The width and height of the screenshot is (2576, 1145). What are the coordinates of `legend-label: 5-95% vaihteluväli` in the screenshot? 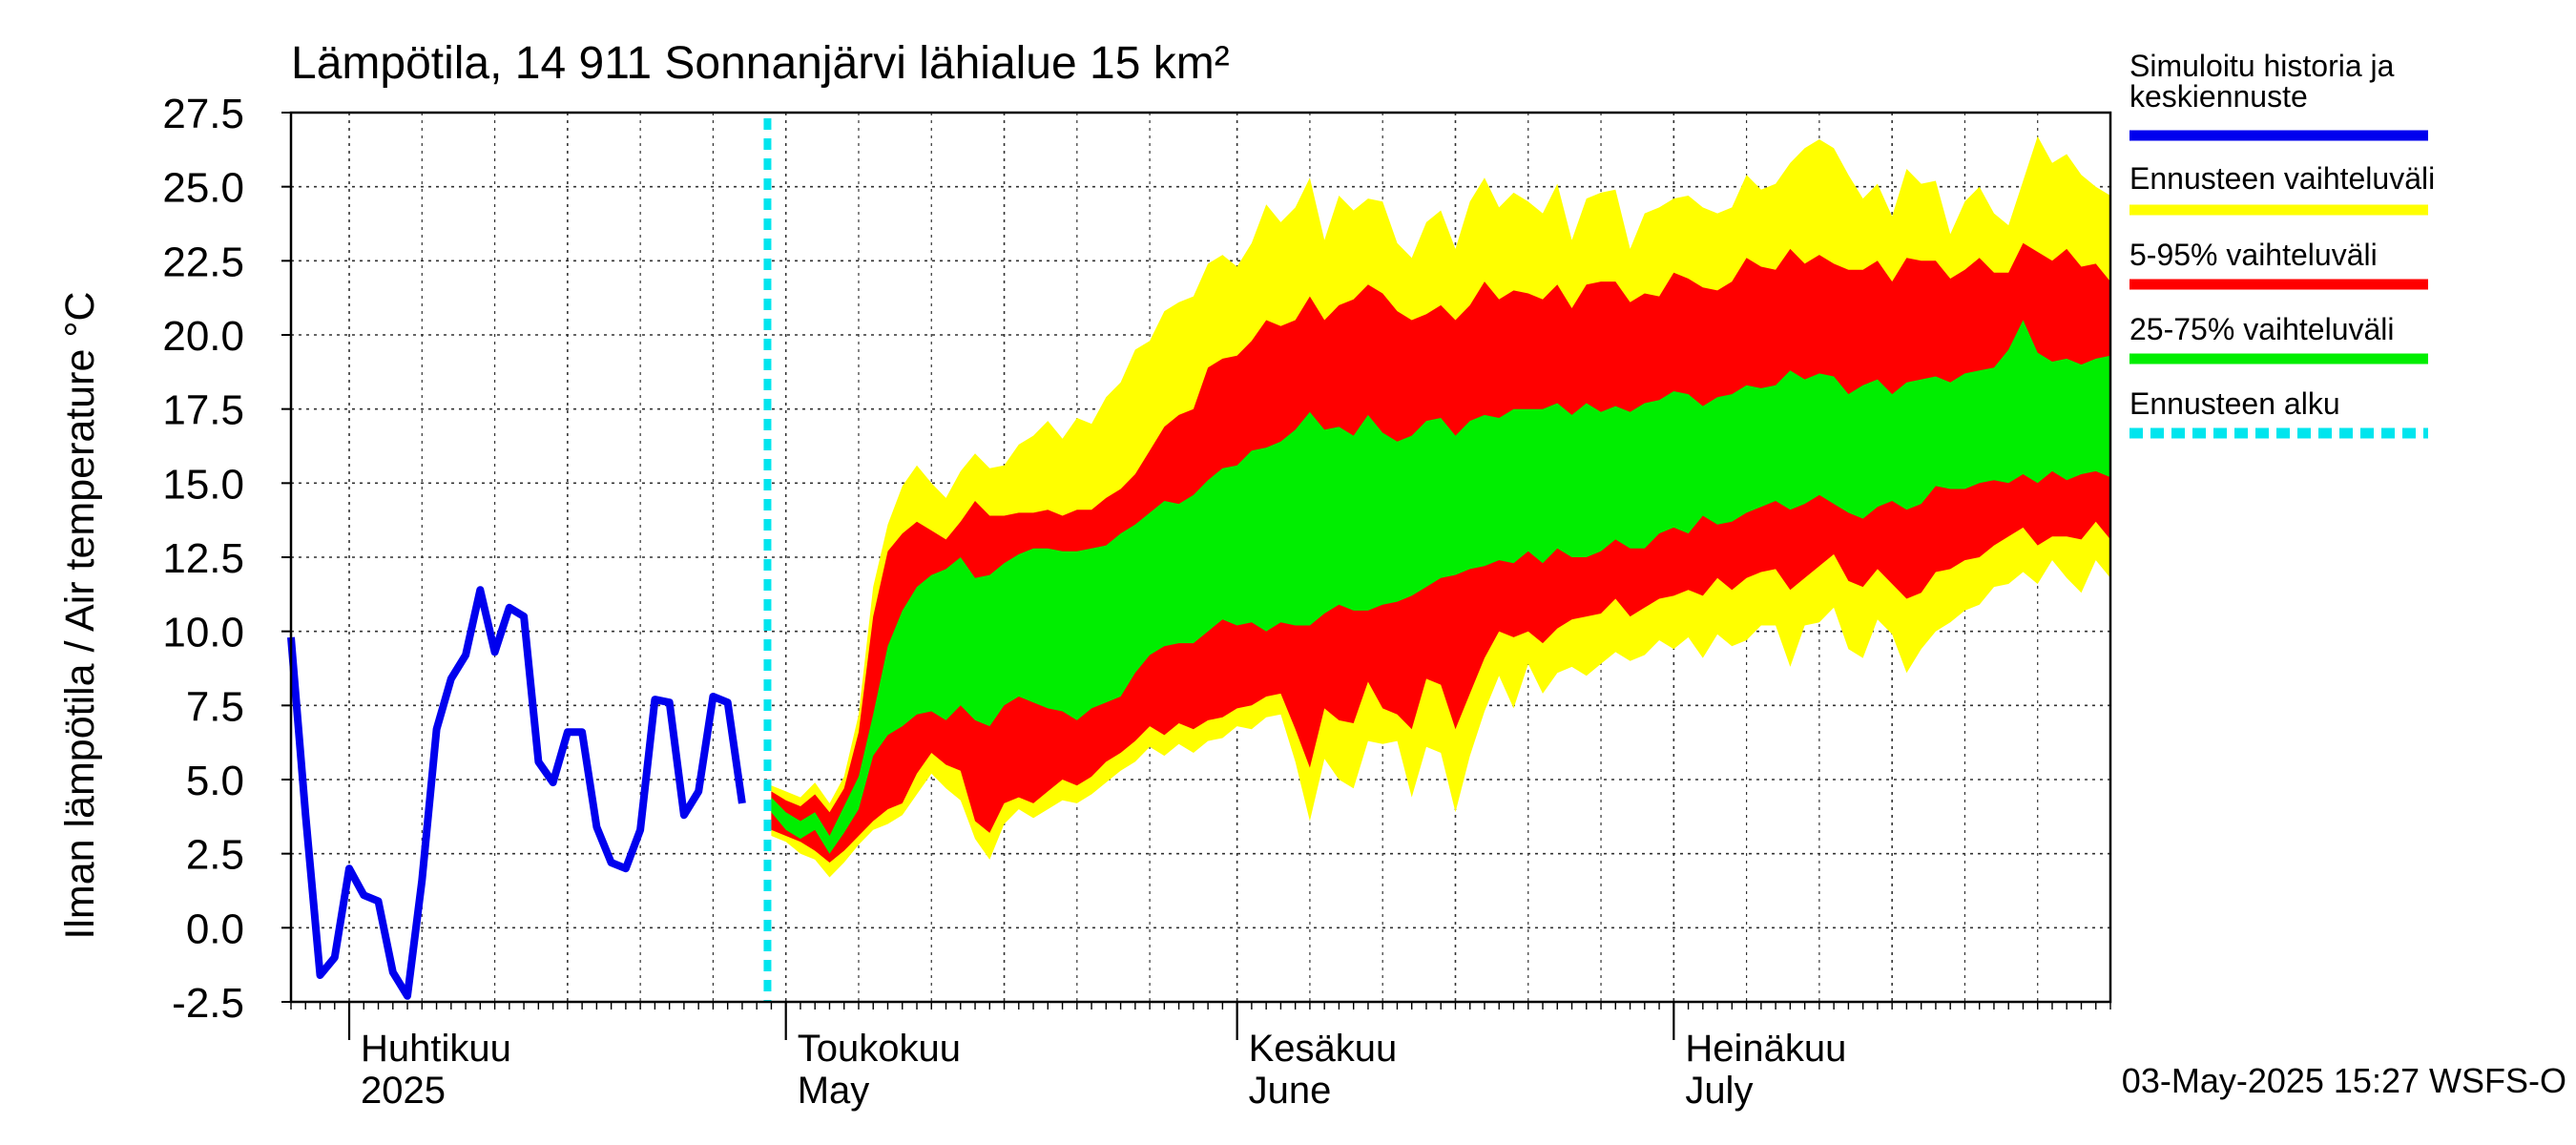 It's located at (2253, 255).